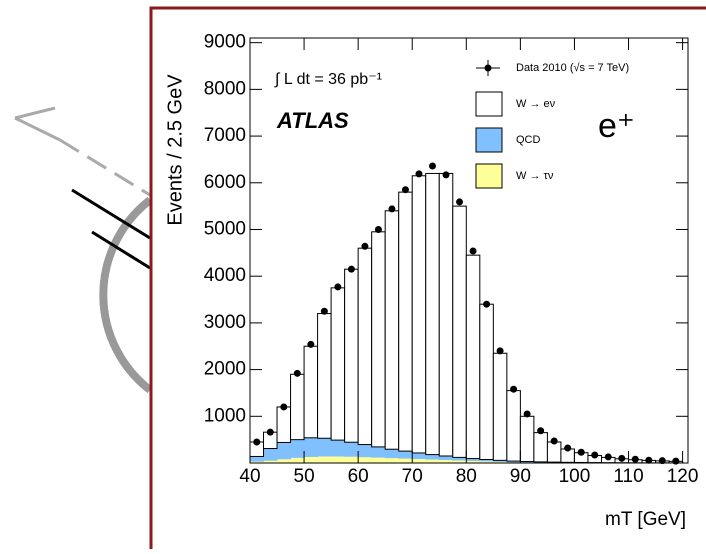 The width and height of the screenshot is (706, 554). What do you see at coordinates (645, 519) in the screenshot?
I see `x-label: mT [GeV]` at bounding box center [645, 519].